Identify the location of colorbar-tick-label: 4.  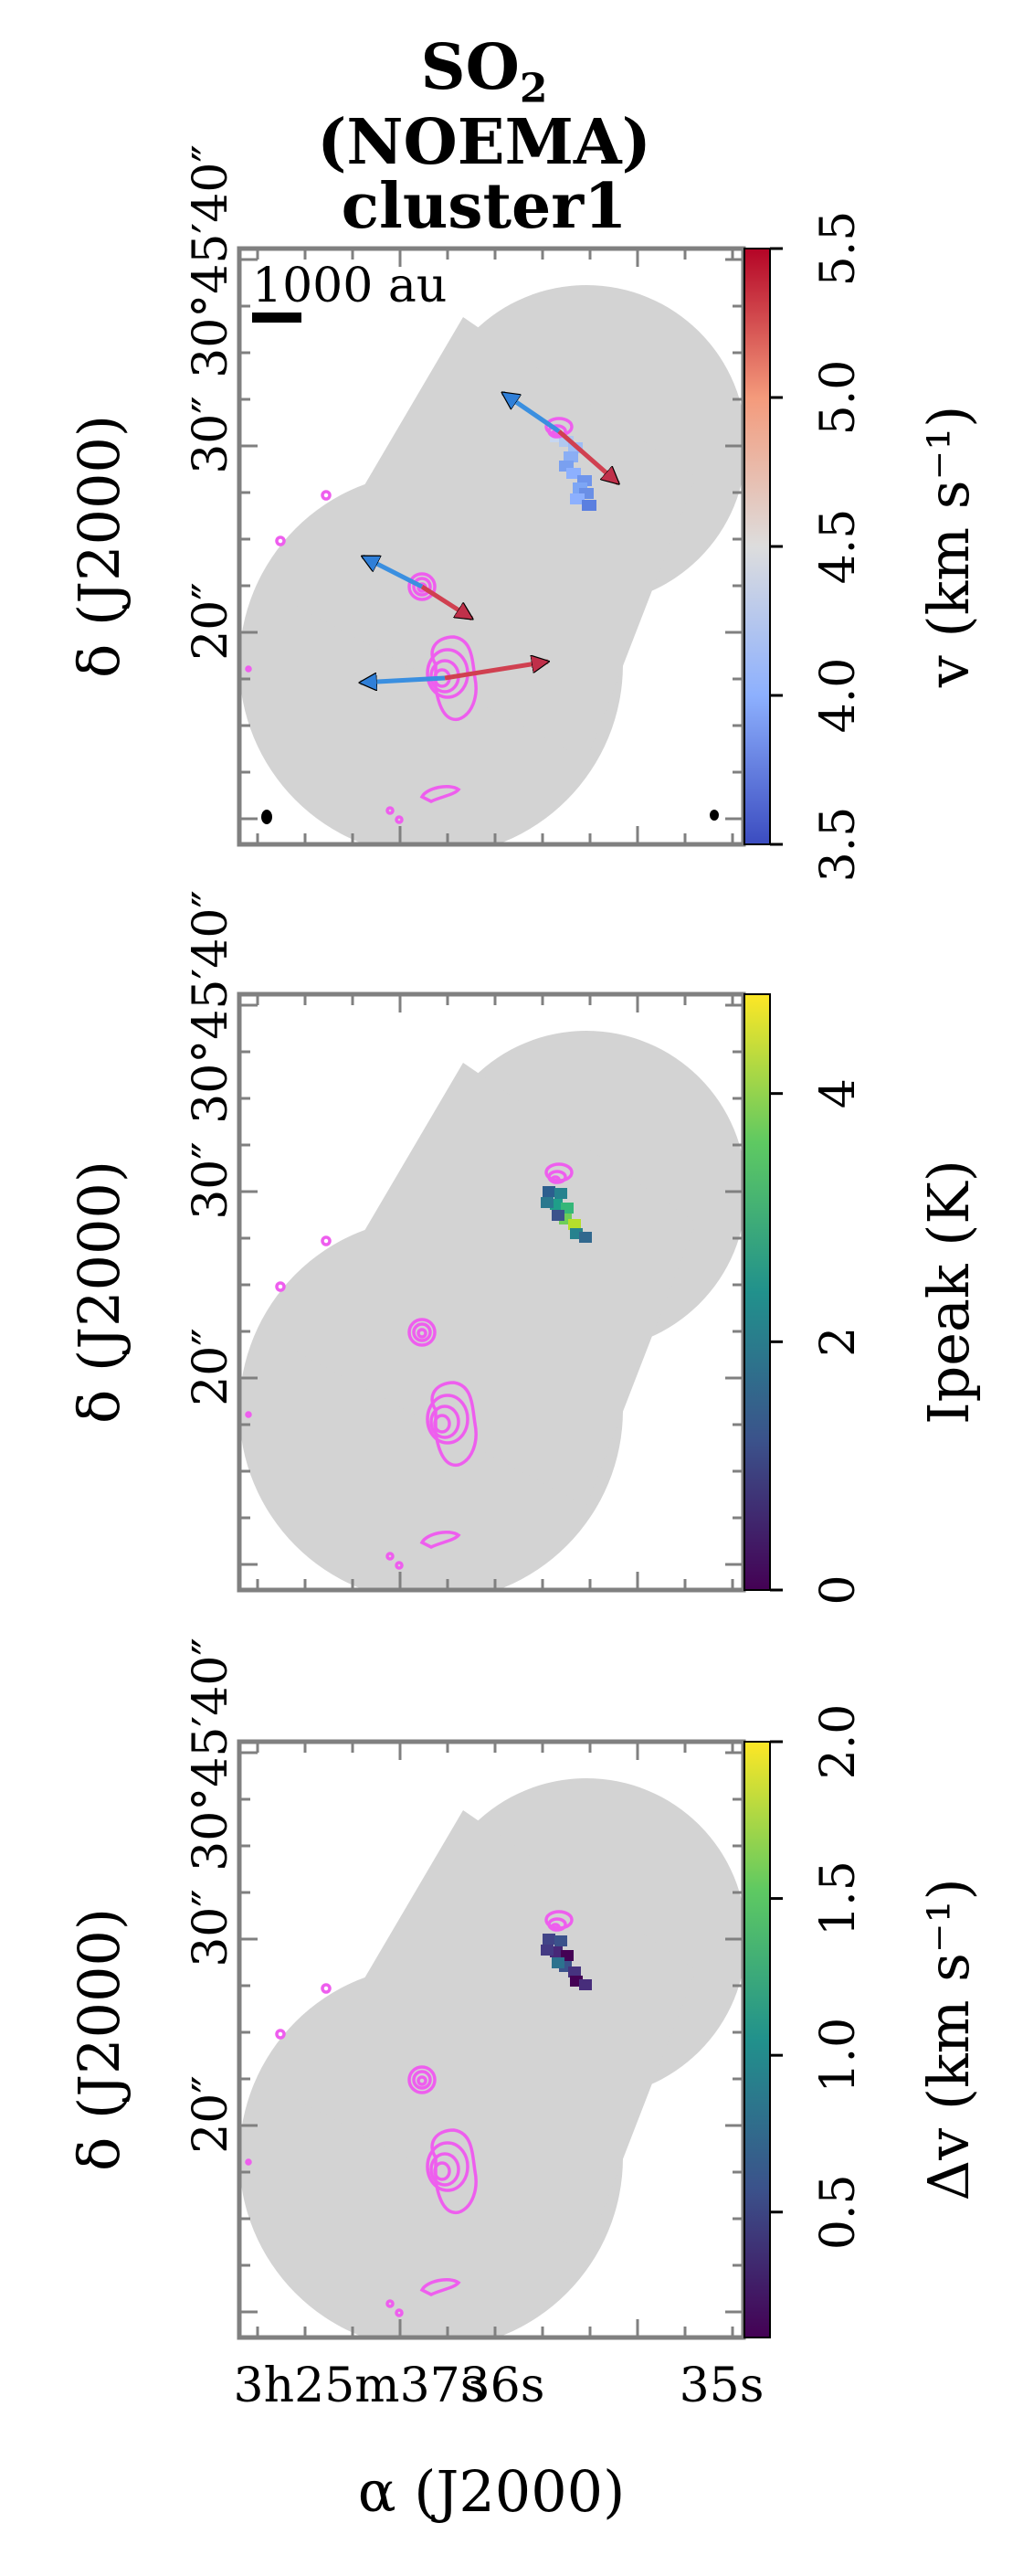
(838, 1093).